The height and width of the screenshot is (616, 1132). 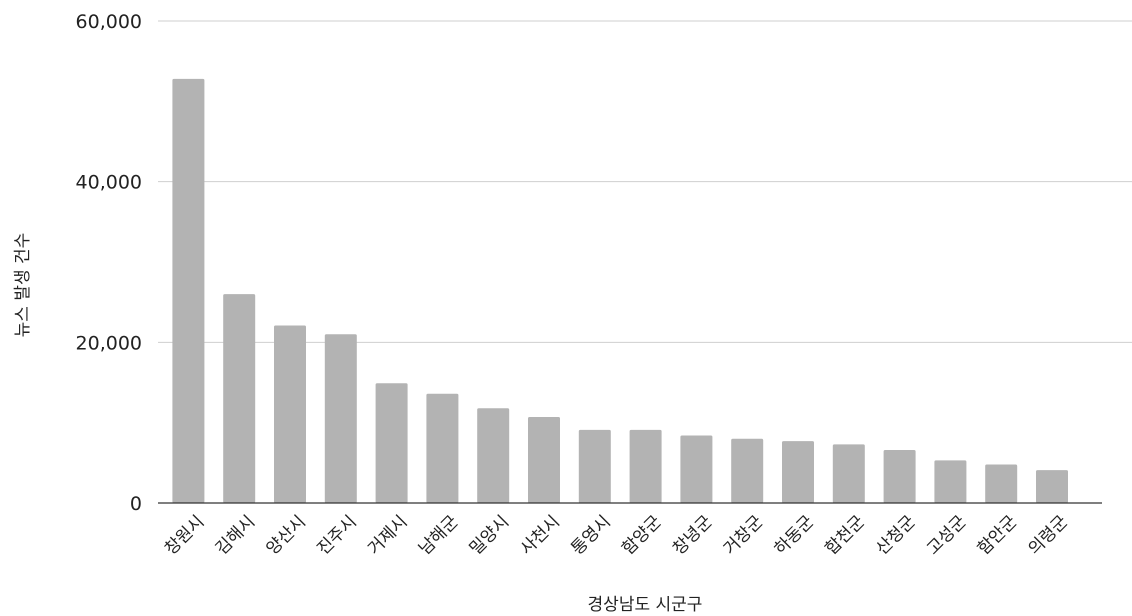 I want to click on x-tick-label: 함양군, so click(x=641, y=535).